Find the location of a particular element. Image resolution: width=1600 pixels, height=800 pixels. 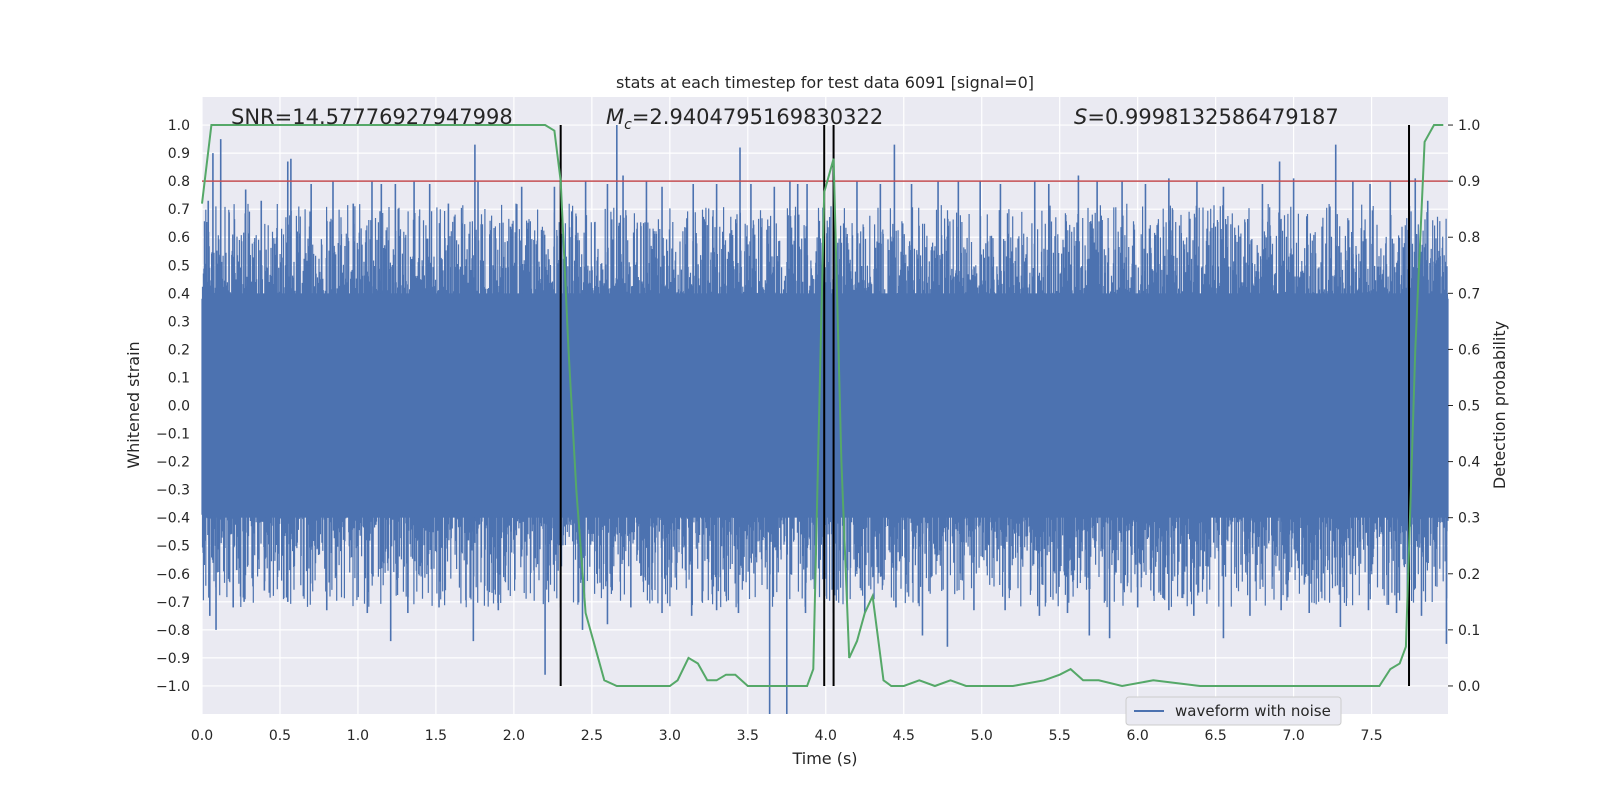

y-left-tick-label: 0.6 is located at coordinates (179, 238).